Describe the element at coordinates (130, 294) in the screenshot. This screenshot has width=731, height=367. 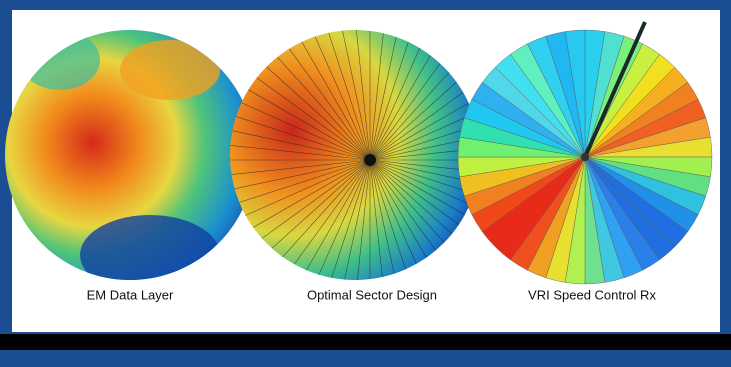
I see `panel-label: EM Data Layer` at that location.